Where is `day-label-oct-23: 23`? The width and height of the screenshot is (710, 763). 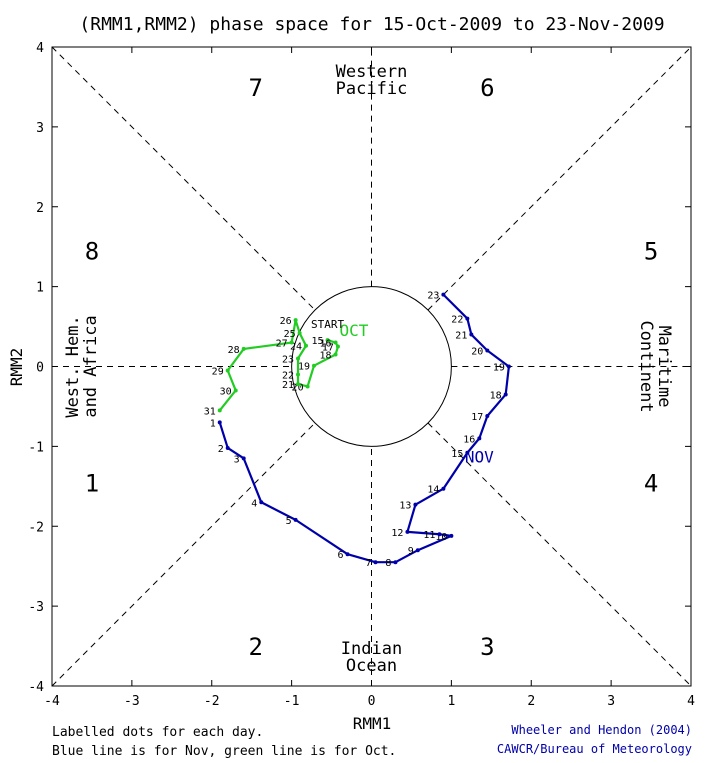 day-label-oct-23: 23 is located at coordinates (288, 360).